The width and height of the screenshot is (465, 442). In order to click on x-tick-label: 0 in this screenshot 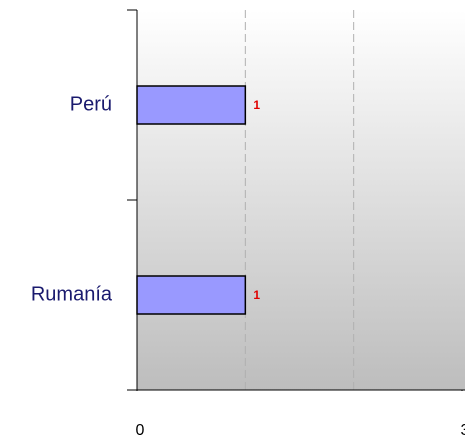, I will do `click(140, 430)`.